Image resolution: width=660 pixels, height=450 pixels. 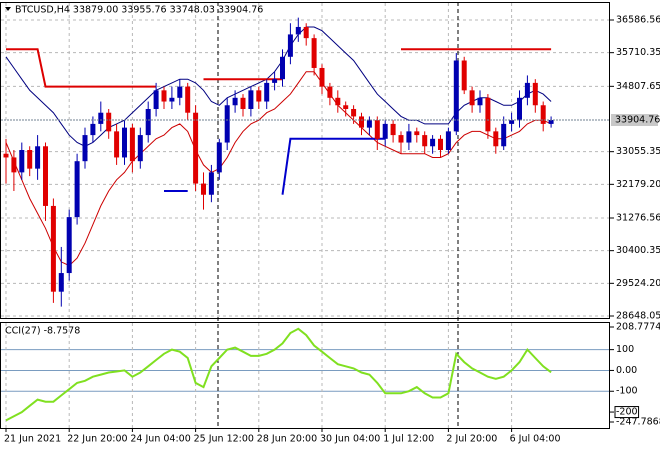 I want to click on cci-tick-label: -247.7868, so click(x=638, y=422).